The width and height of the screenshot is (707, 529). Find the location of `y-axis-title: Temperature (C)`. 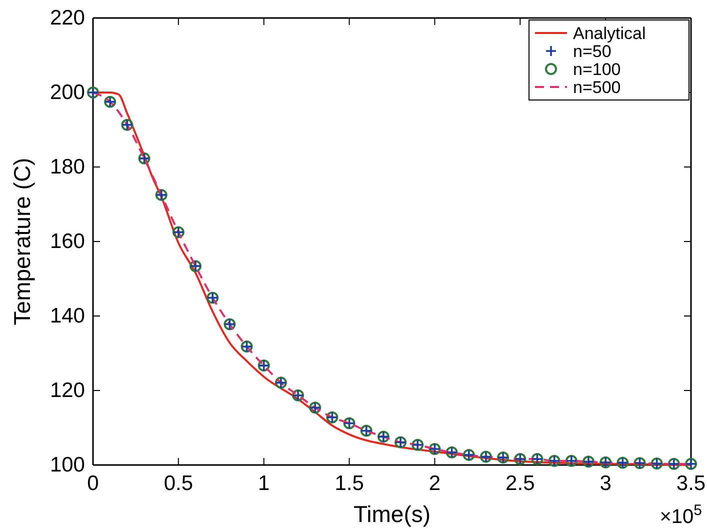

y-axis-title: Temperature (C) is located at coordinates (22, 242).